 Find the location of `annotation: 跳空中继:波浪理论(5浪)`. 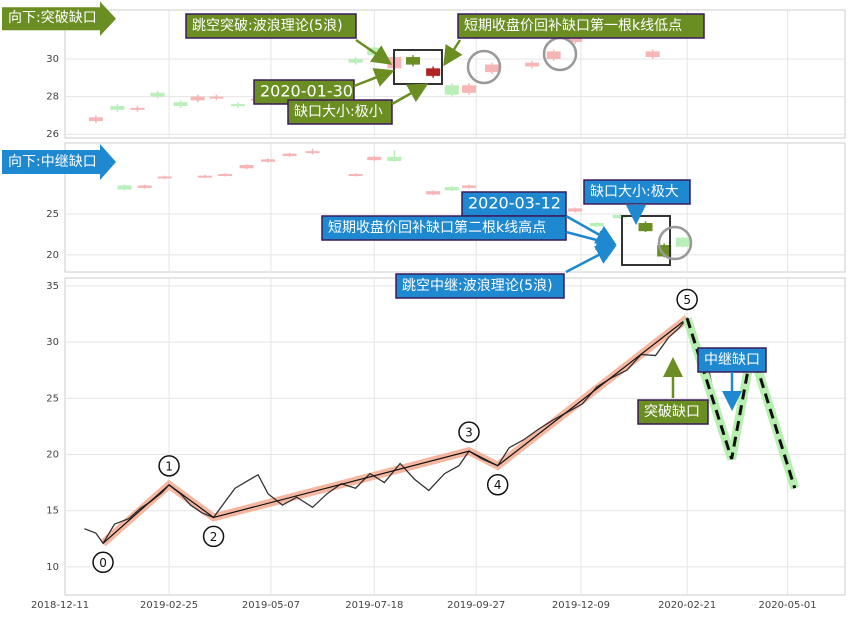

annotation: 跳空中继:波浪理论(5浪) is located at coordinates (477, 286).